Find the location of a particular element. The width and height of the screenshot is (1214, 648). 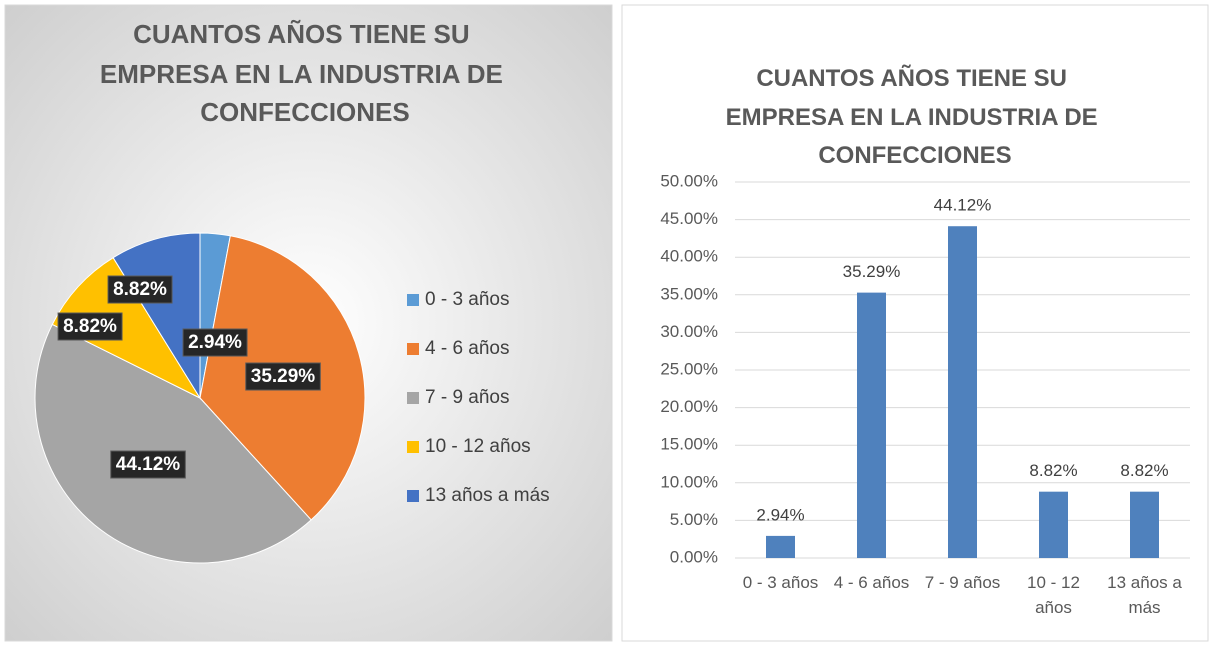

y-tick-label: 10.00% is located at coordinates (689, 481).